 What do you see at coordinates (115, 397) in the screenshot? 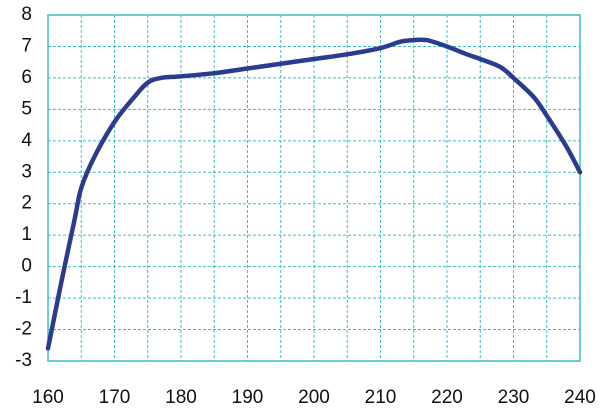
I see `x-tick-label: 170` at bounding box center [115, 397].